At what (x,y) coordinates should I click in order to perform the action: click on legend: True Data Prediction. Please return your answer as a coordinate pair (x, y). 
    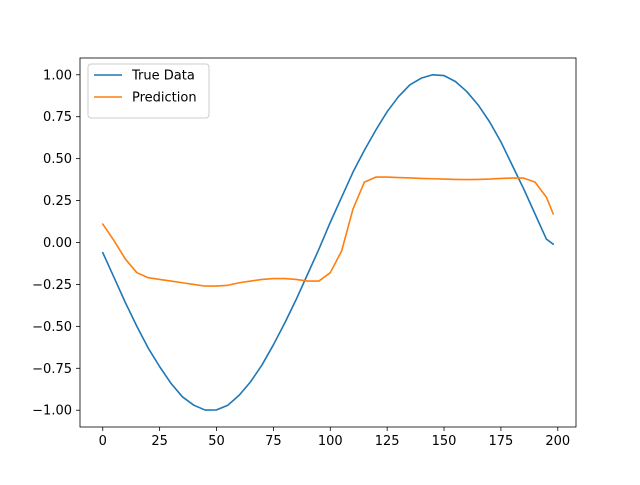
    Looking at the image, I should click on (148, 91).